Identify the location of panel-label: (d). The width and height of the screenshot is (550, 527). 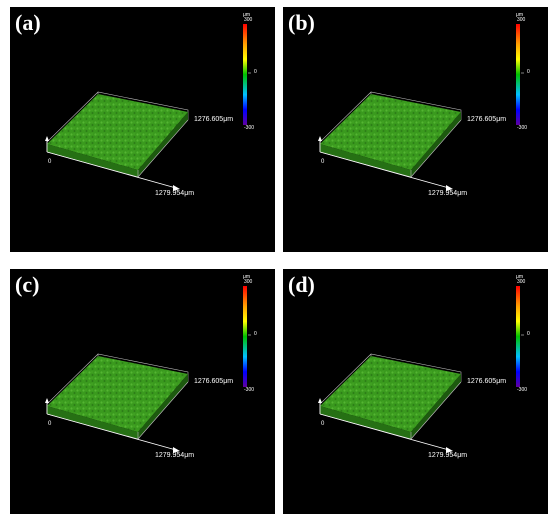
(301, 284).